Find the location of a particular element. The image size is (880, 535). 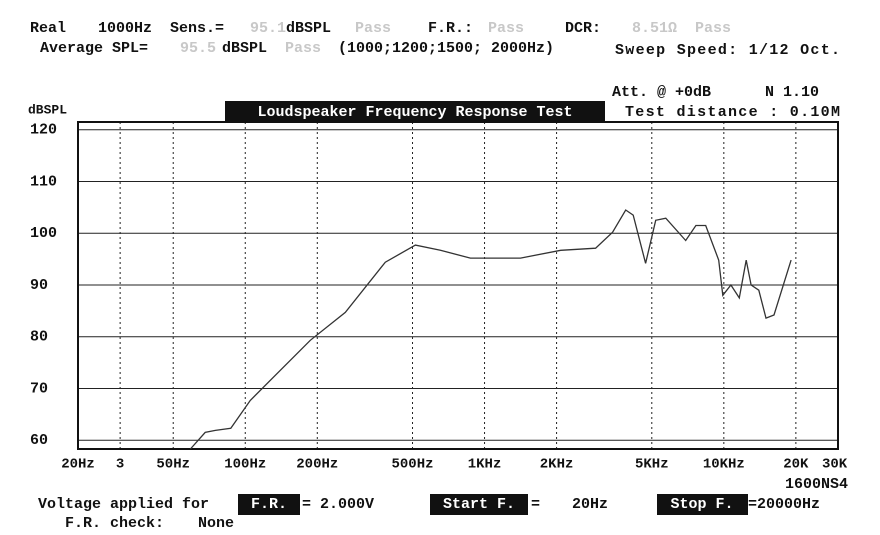

title-box is located at coordinates (415, 112).